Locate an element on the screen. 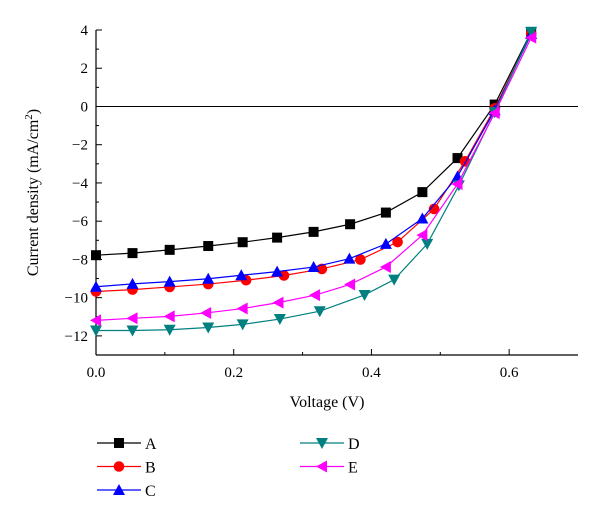  legend-item-d: D is located at coordinates (330, 444).